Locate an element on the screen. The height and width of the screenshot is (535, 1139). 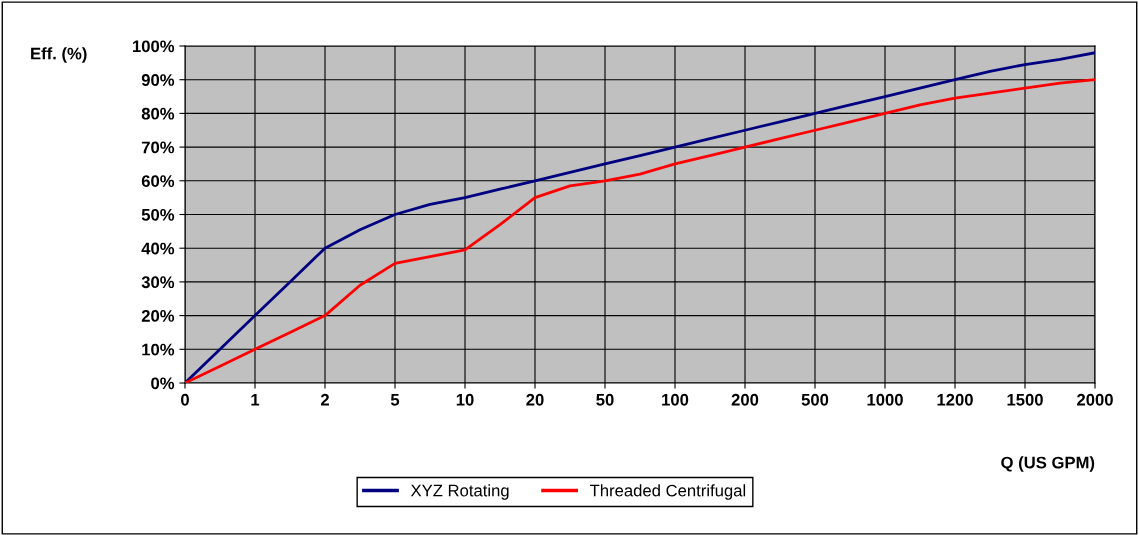
y-tick-label: 0% is located at coordinates (163, 383).